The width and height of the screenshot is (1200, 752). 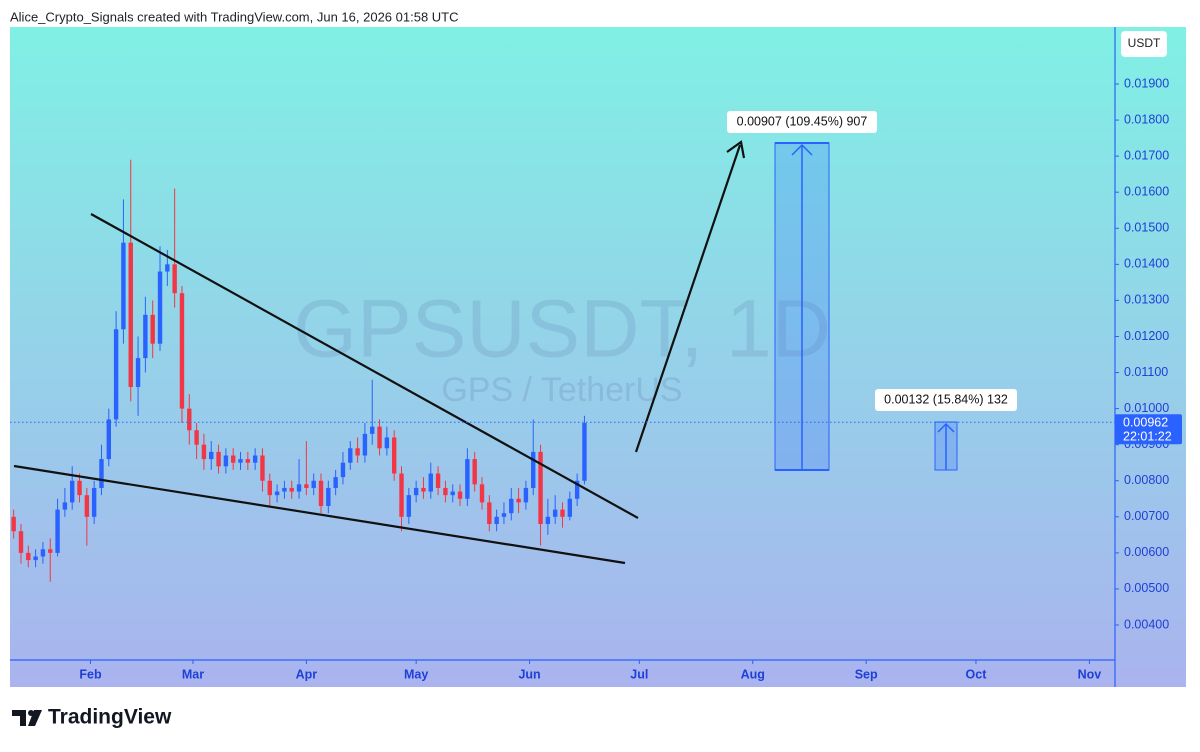 What do you see at coordinates (307, 674) in the screenshot?
I see `x-tick-label: Apr` at bounding box center [307, 674].